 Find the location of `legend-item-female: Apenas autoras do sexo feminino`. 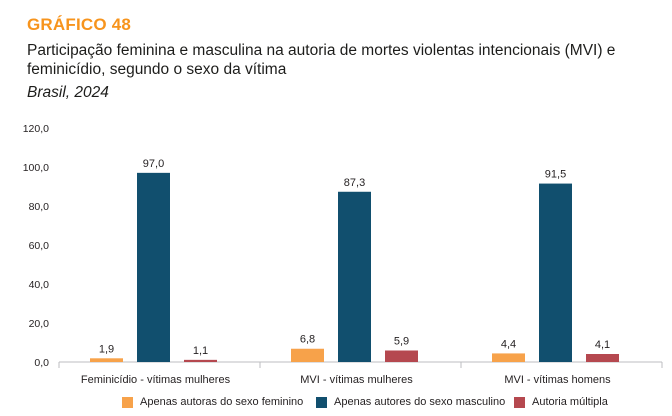

legend-item-female: Apenas autoras do sexo feminino is located at coordinates (212, 402).